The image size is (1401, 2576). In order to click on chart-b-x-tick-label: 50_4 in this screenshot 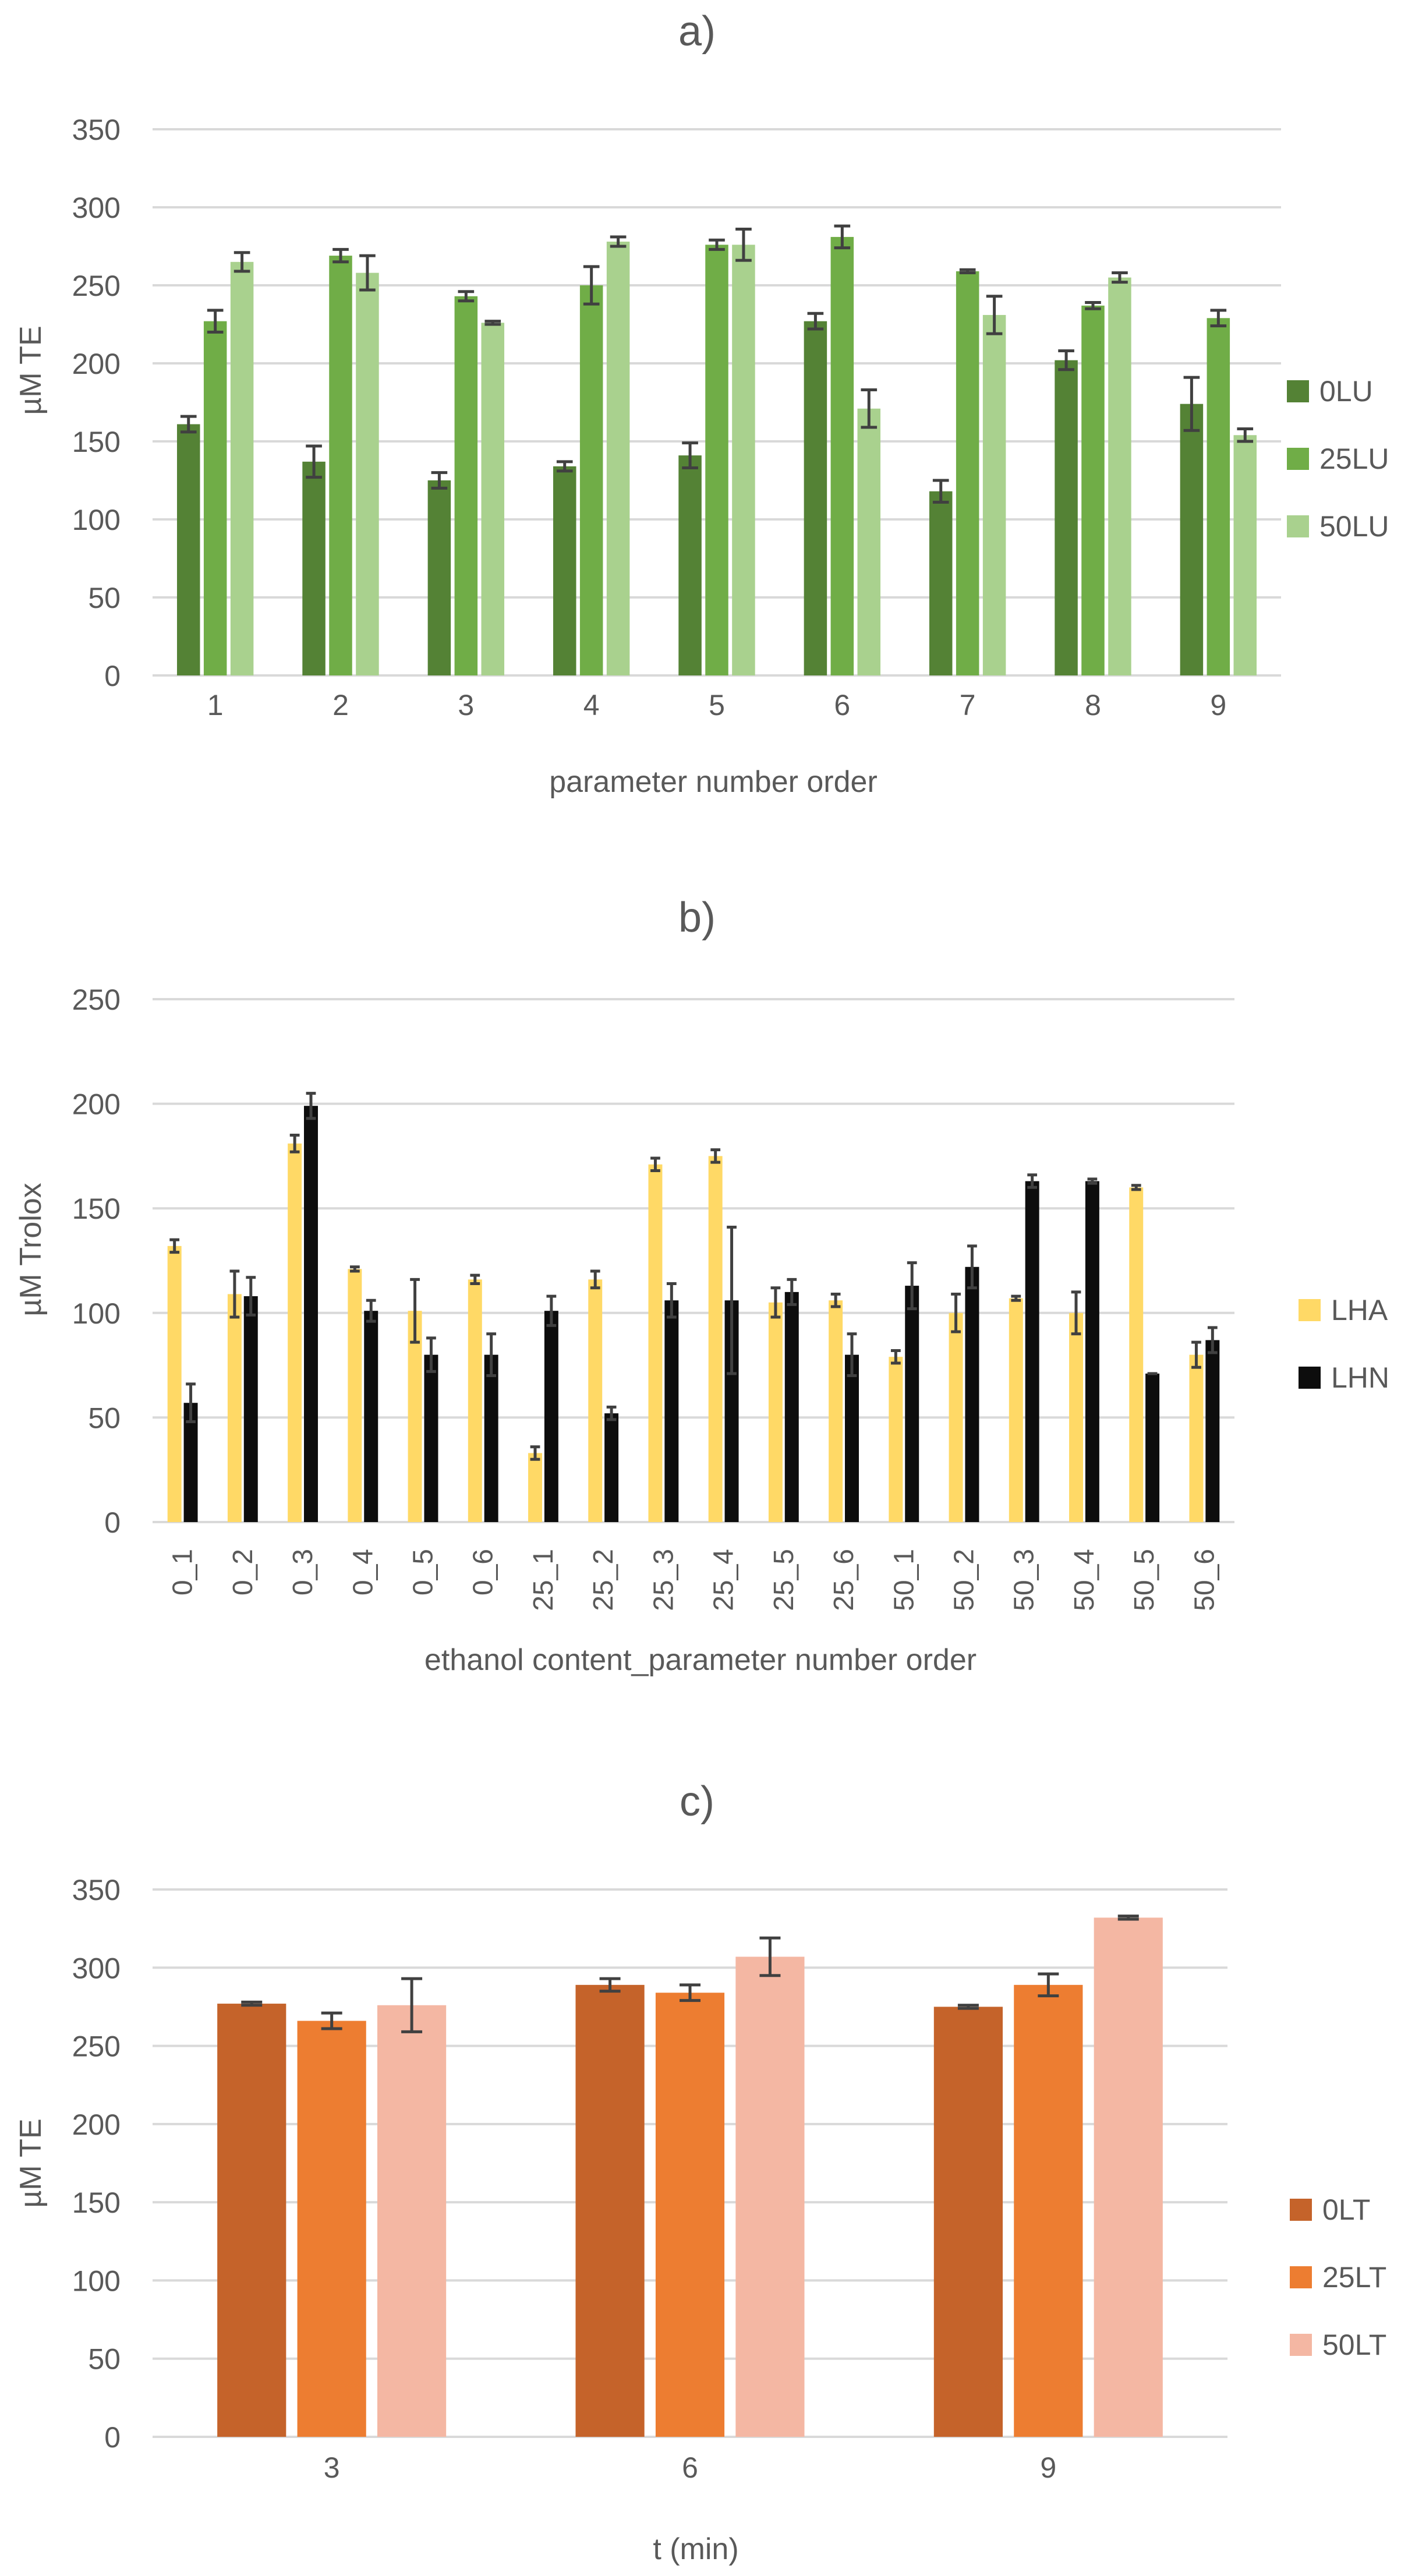, I will do `click(1084, 1580)`.